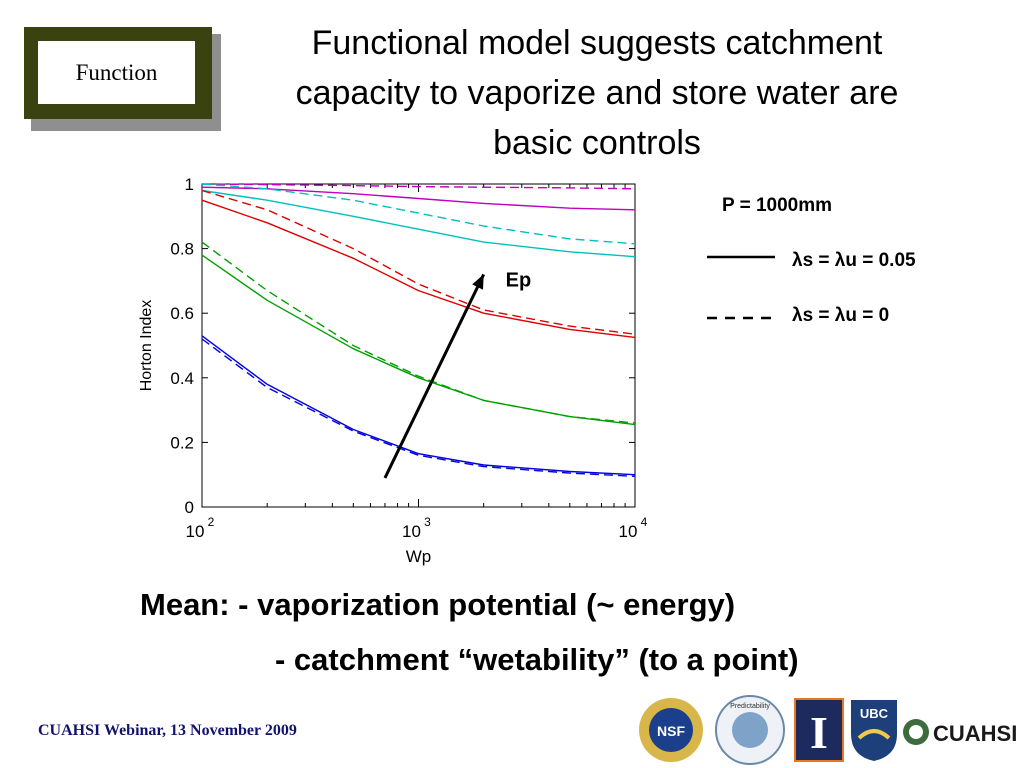 Image resolution: width=1024 pixels, height=768 pixels. Describe the element at coordinates (189, 507) in the screenshot. I see `y-tick-label: 0` at that location.